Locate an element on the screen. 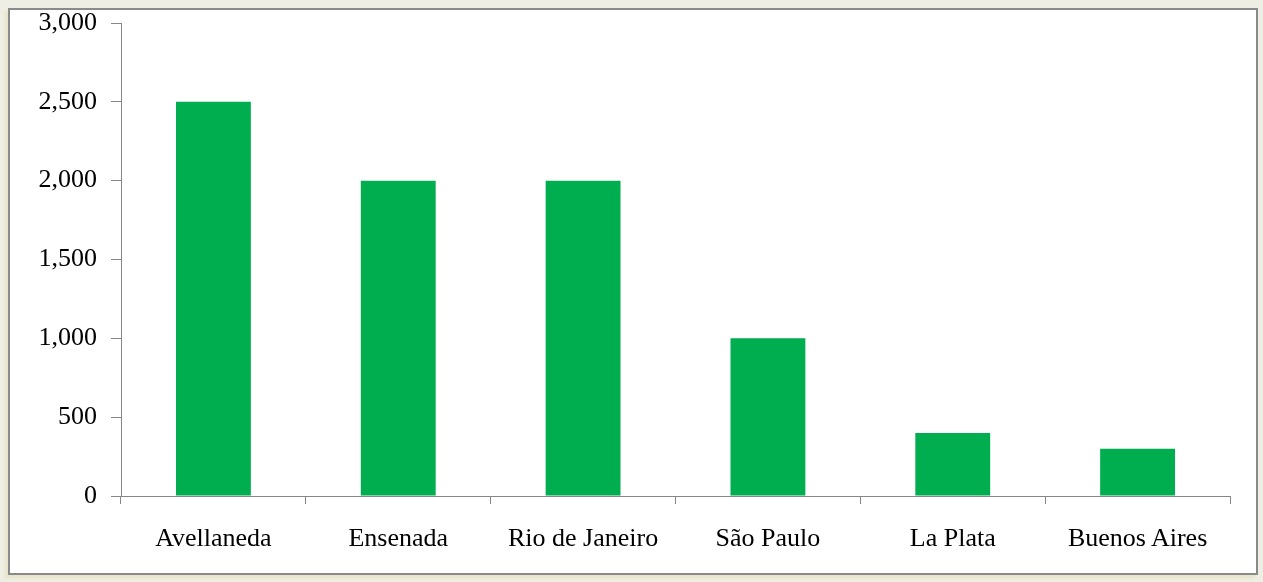  x-tick-label: Rio de Janeiro is located at coordinates (583, 538).